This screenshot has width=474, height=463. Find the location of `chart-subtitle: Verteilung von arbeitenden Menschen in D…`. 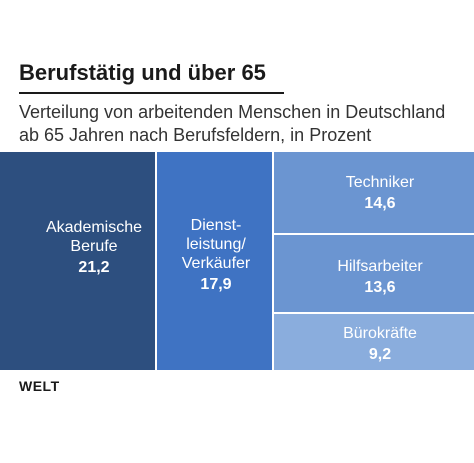

chart-subtitle: Verteilung von arbeitenden Menschen in D… is located at coordinates (232, 124).